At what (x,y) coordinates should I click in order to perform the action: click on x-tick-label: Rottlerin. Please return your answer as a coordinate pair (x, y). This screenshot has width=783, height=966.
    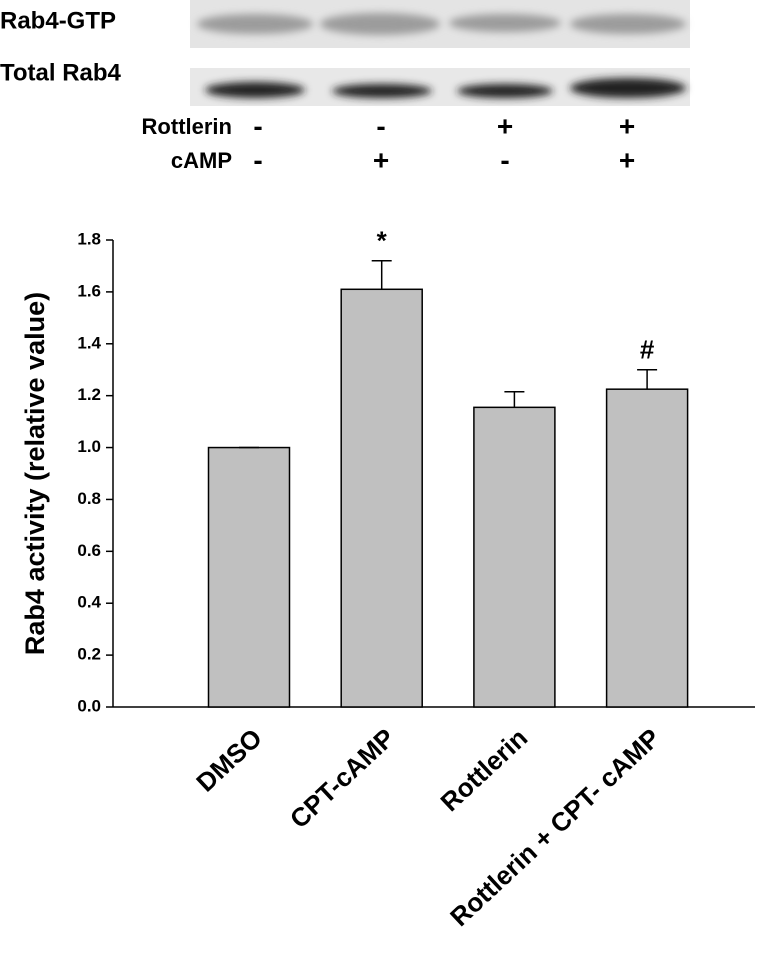
    Looking at the image, I should click on (484, 769).